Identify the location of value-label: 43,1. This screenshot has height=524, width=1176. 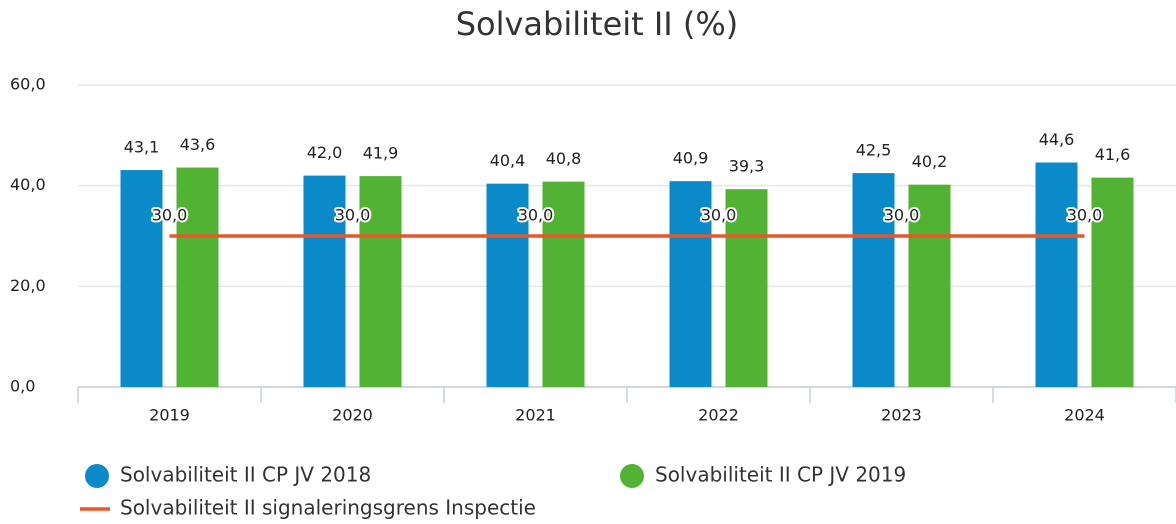
(142, 147).